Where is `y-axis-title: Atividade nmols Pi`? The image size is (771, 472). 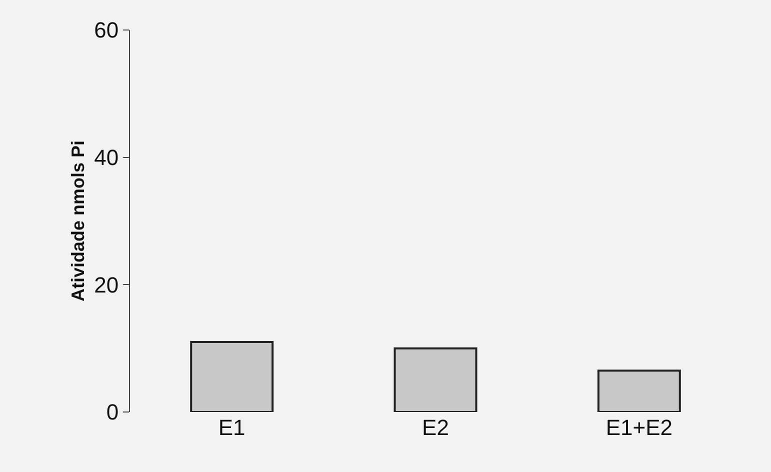
y-axis-title: Atividade nmols Pi is located at coordinates (78, 221).